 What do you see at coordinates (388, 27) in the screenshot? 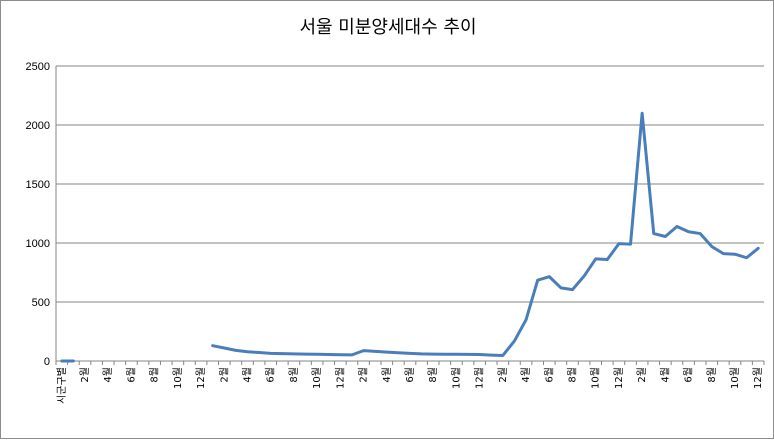
I see `chart-title: 서울 미분양세대수 추이` at bounding box center [388, 27].